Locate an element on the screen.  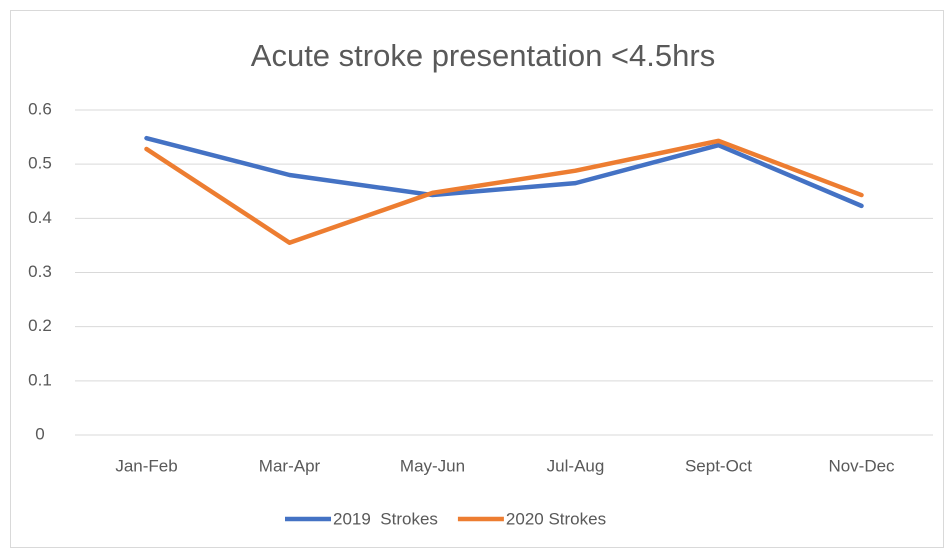
y-tick-label: 0.3 is located at coordinates (40, 271).